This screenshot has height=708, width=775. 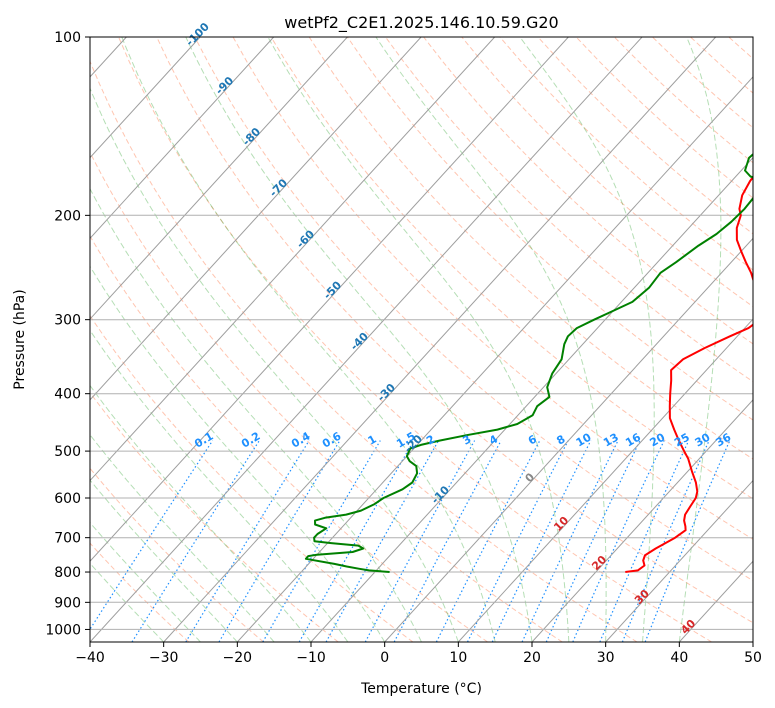 I want to click on y-tick-label: 700, so click(x=67, y=539).